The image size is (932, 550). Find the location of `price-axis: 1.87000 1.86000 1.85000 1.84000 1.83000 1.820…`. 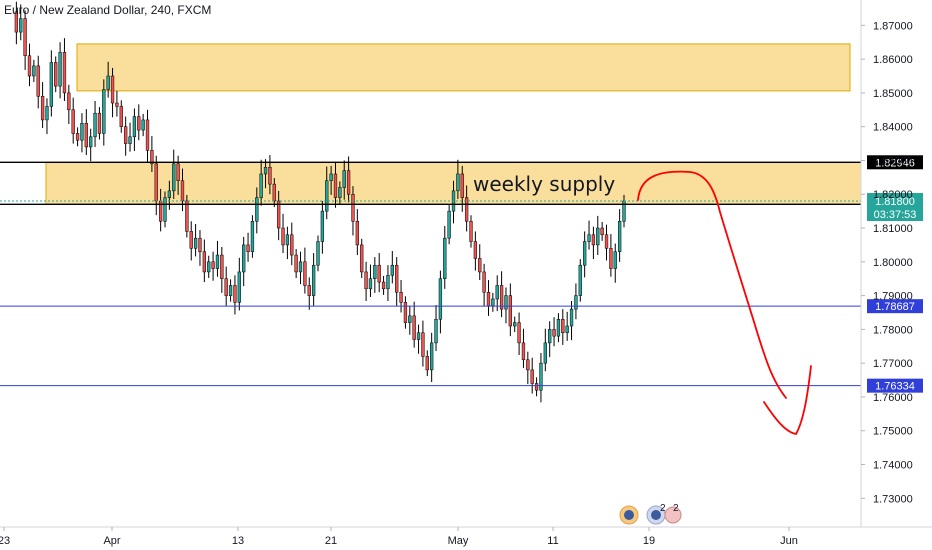

price-axis: 1.87000 1.86000 1.85000 1.84000 1.83000 1.820… is located at coordinates (887, 262).